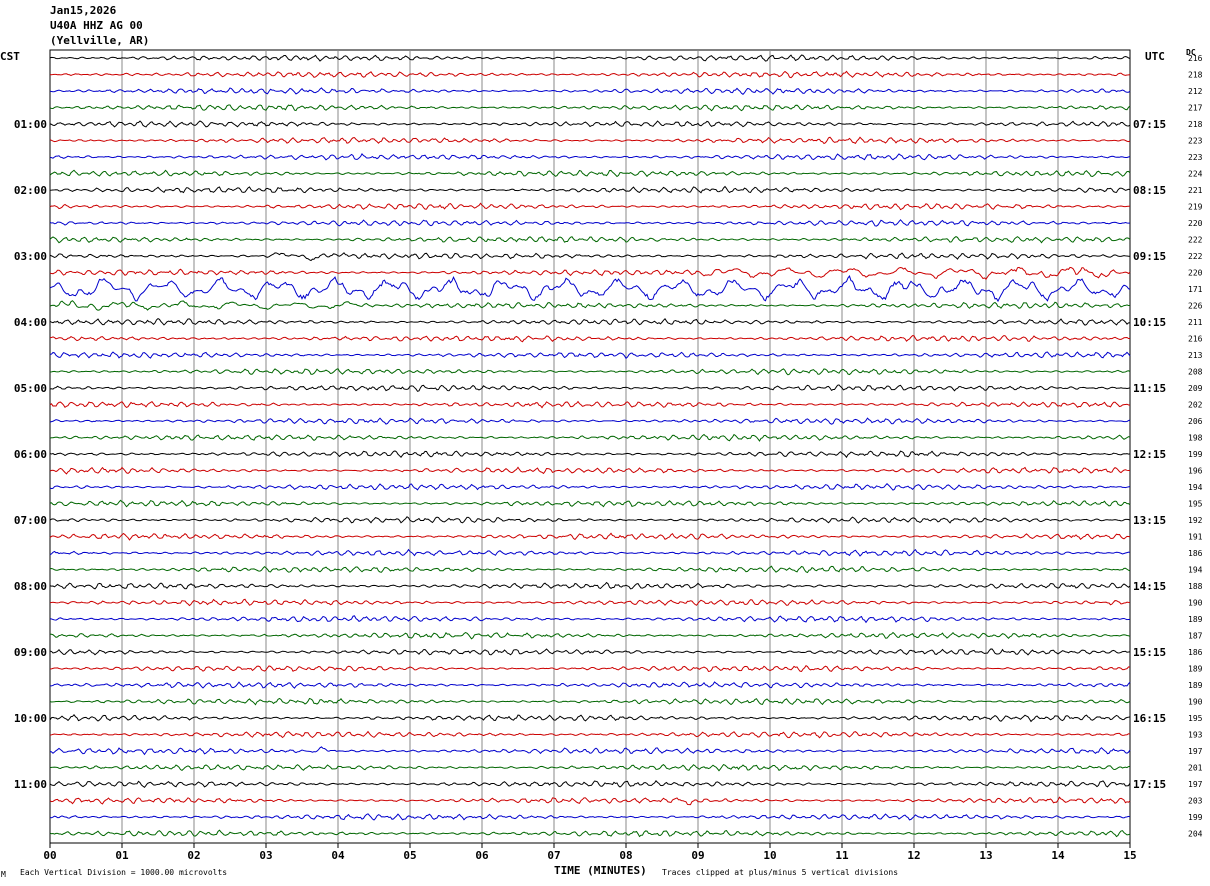 Image resolution: width=1210 pixels, height=886 pixels. What do you see at coordinates (1149, 454) in the screenshot?
I see `utc-hour-label: 12:15` at bounding box center [1149, 454].